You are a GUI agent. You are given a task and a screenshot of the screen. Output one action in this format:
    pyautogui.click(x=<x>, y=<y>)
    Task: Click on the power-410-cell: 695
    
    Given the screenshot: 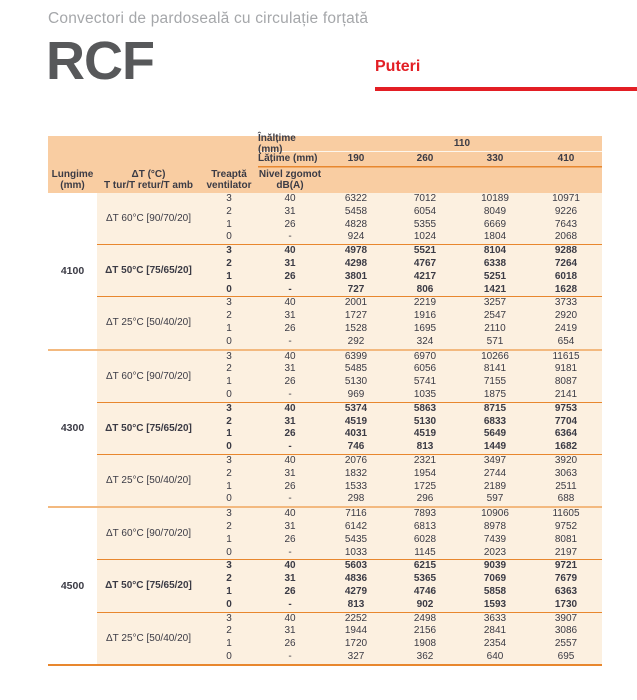 What is the action you would take?
    pyautogui.click(x=566, y=656)
    